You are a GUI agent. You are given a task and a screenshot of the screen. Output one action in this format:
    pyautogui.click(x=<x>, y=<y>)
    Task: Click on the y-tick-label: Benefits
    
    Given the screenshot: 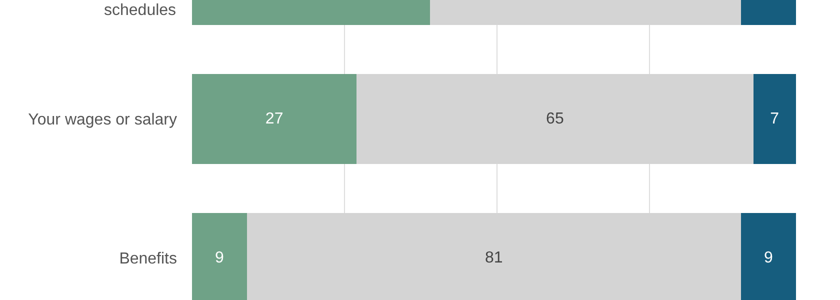 What is the action you would take?
    pyautogui.click(x=148, y=259)
    